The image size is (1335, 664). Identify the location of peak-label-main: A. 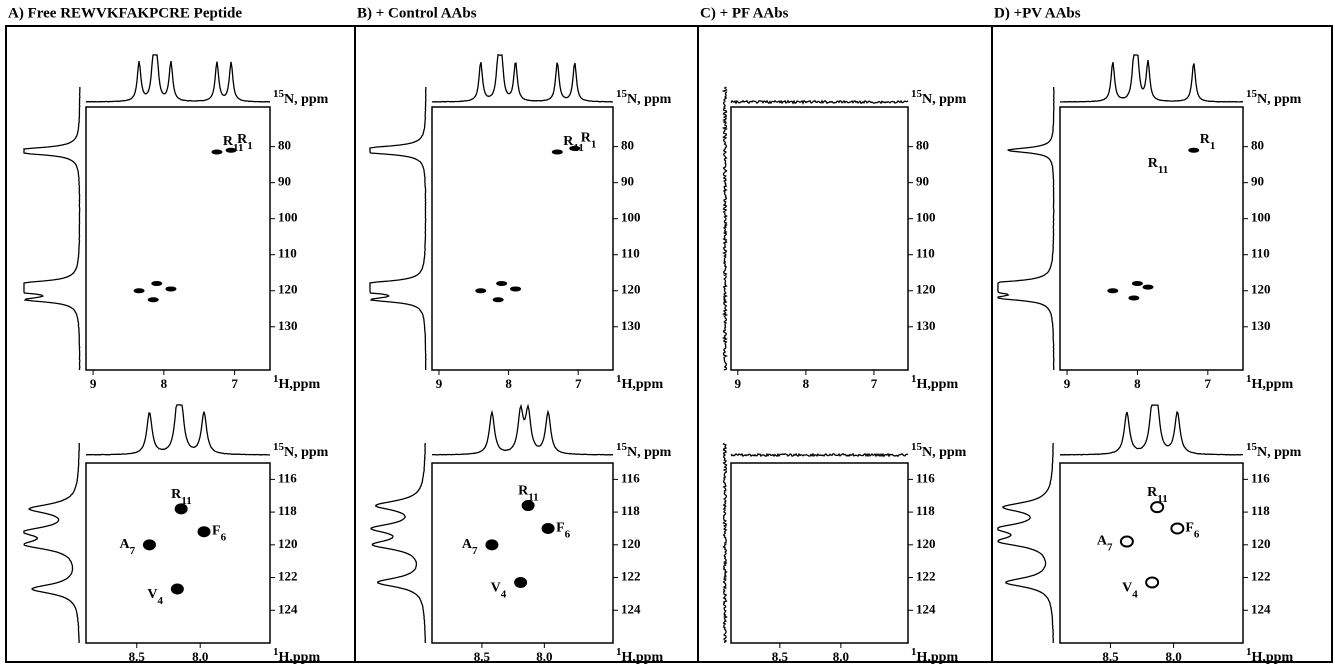
(467, 544).